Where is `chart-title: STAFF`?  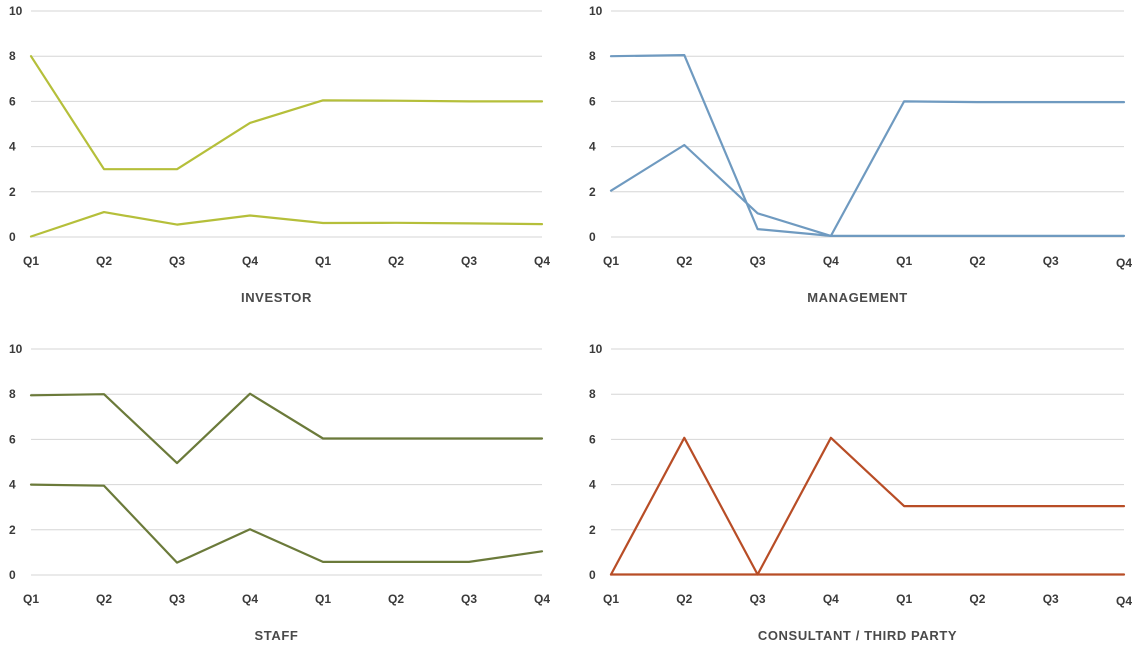 chart-title: STAFF is located at coordinates (277, 635).